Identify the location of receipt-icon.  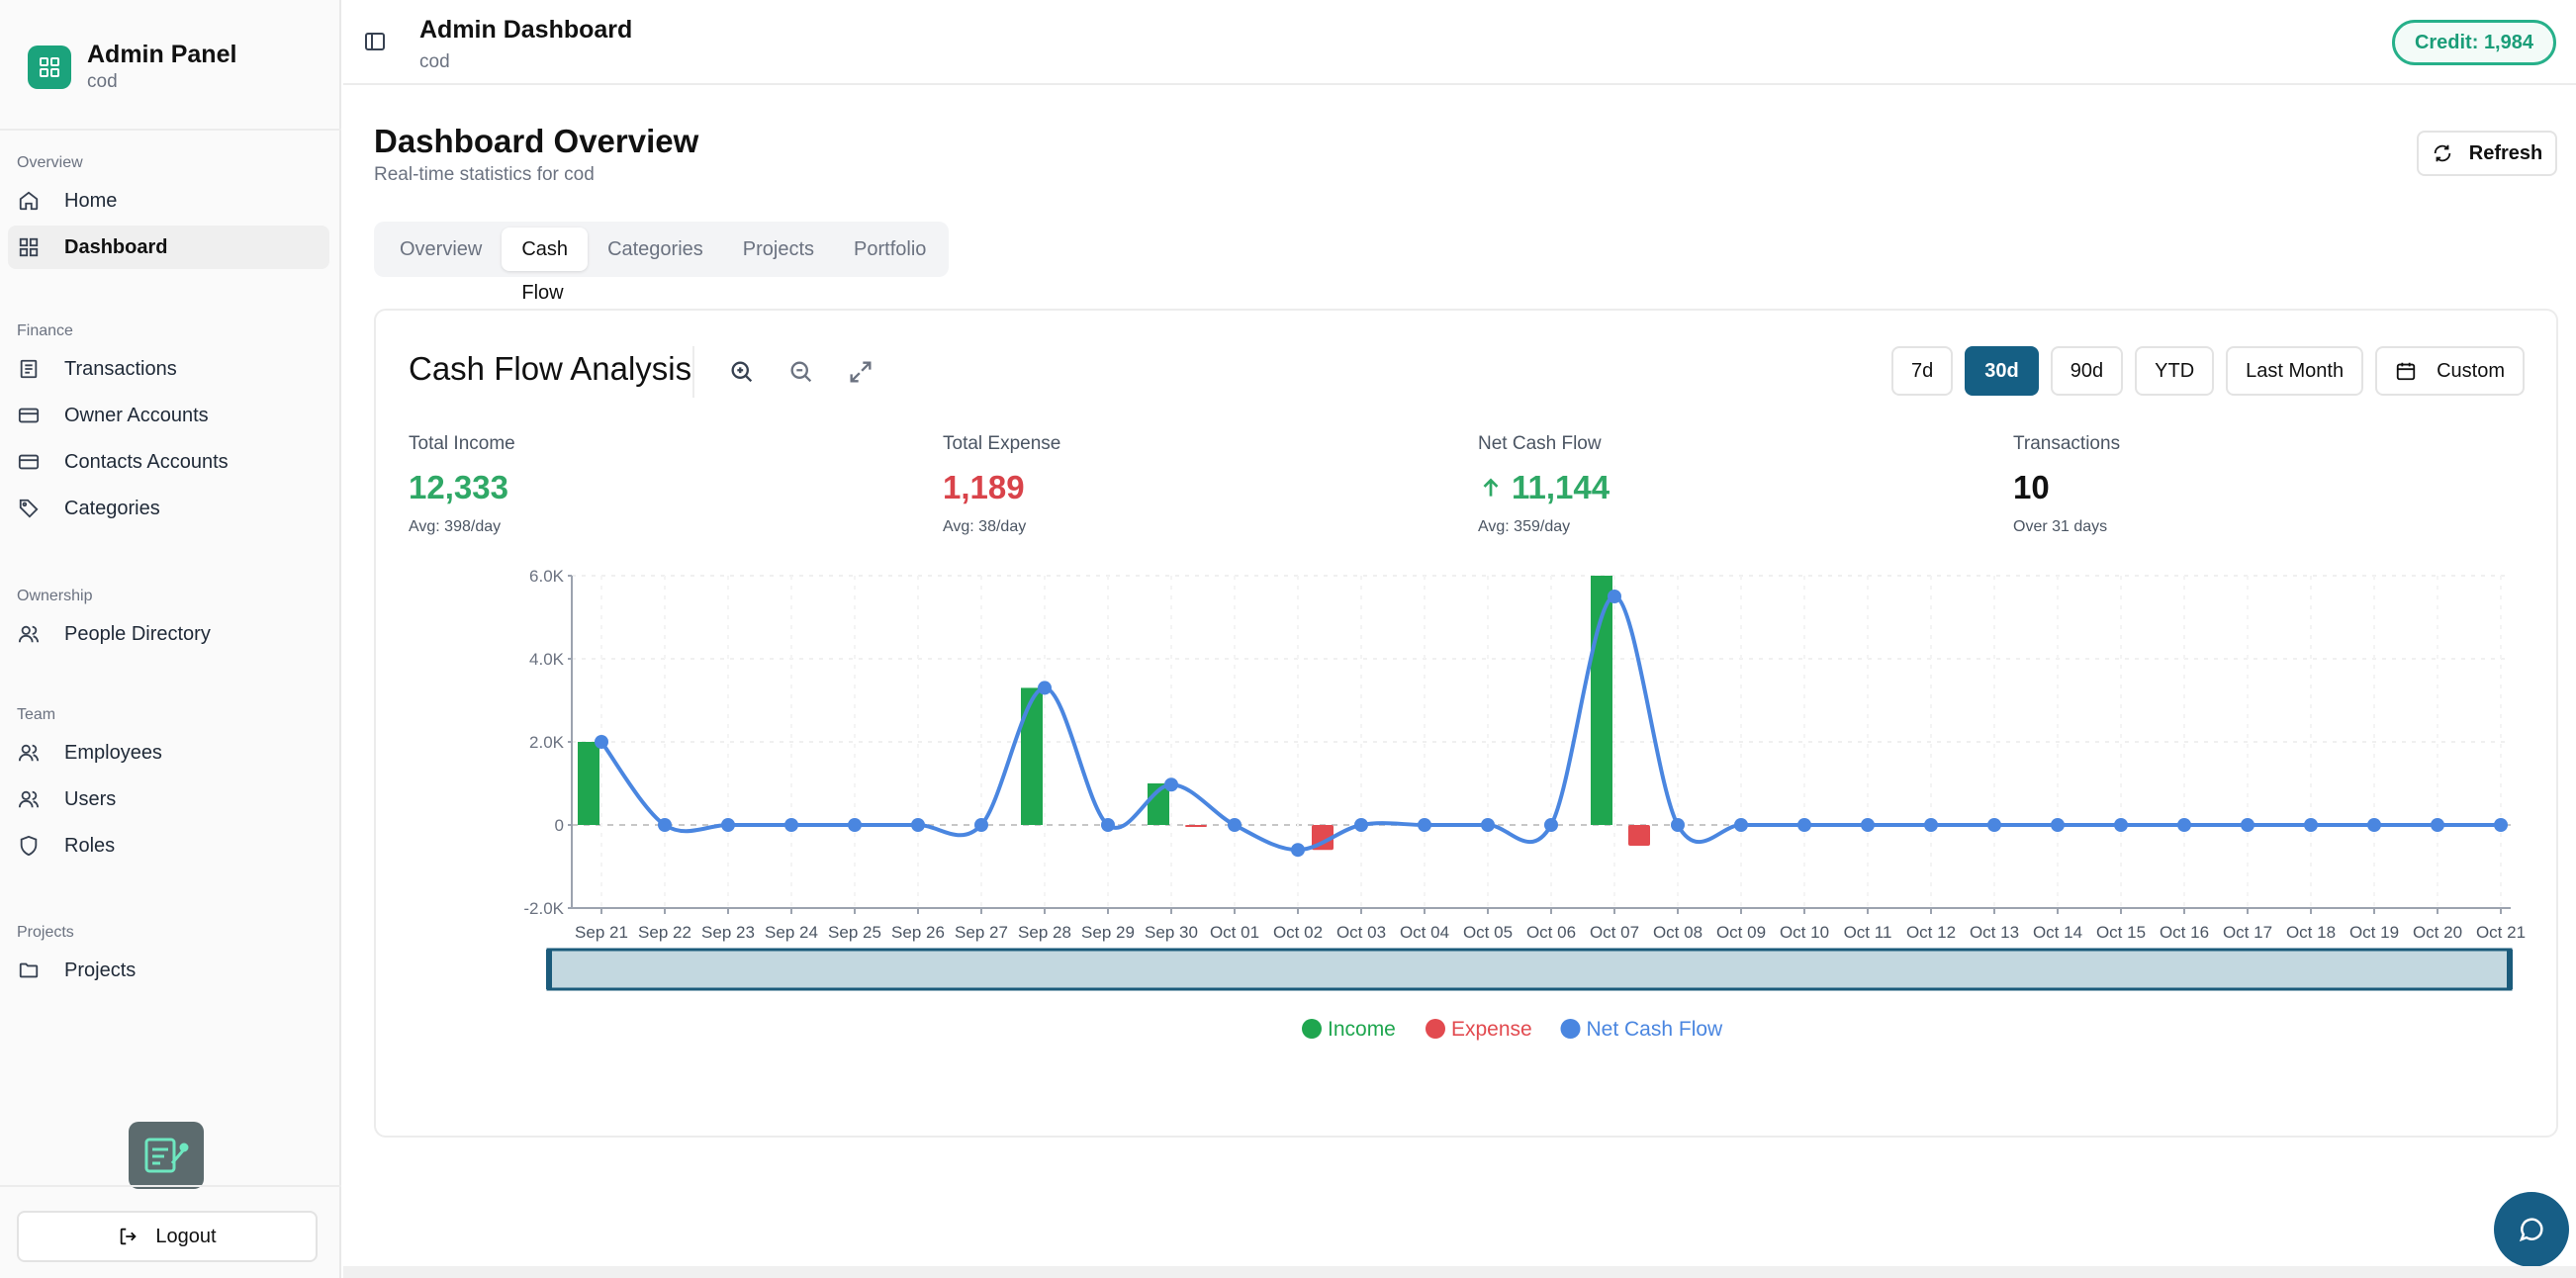
(29, 369).